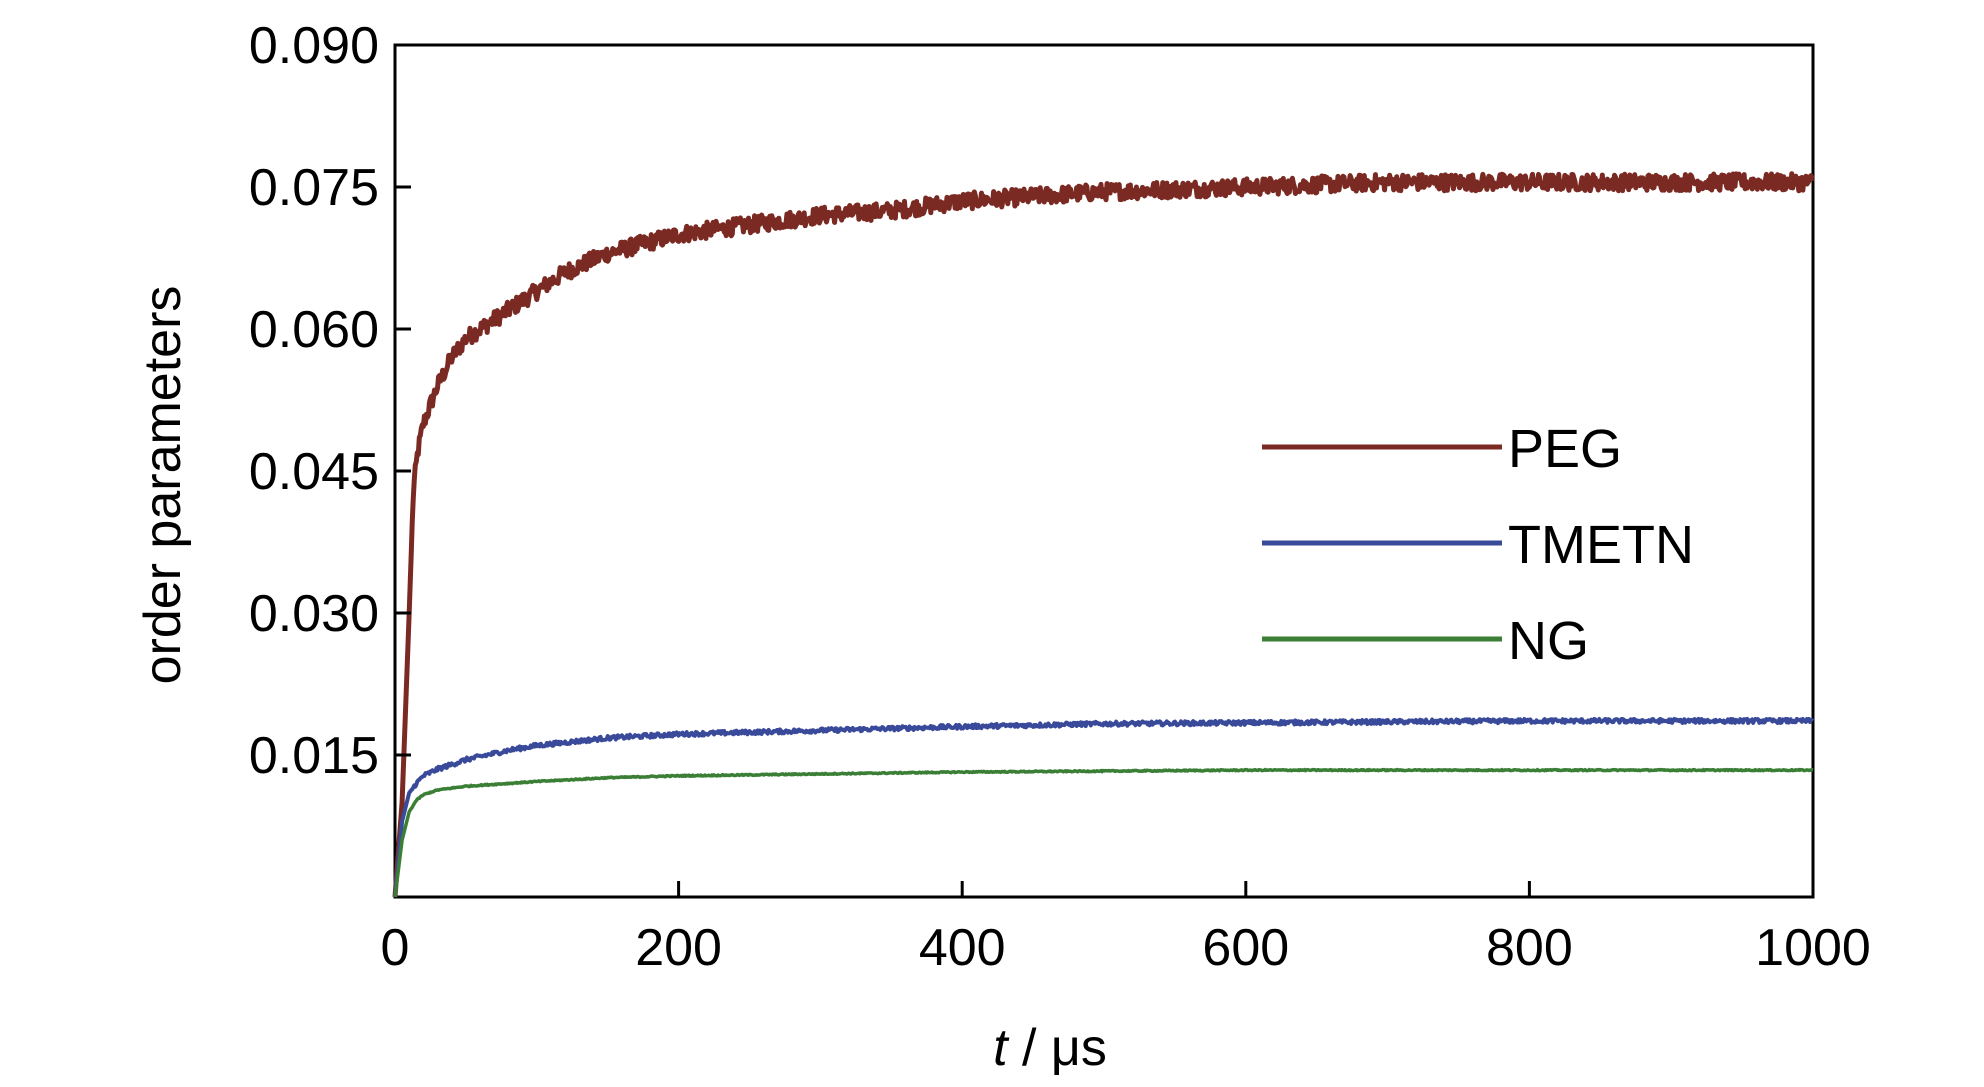  I want to click on y-axis-ticks: 0.015 0.030 0.045 0.060 0.075 0.090, so click(330, 401).